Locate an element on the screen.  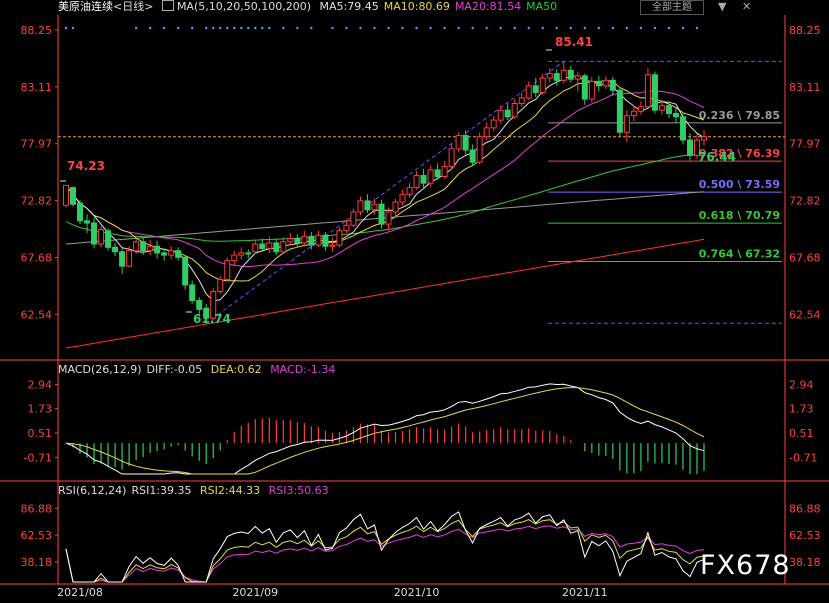
rsi-tick-label-left-1: 62.53 is located at coordinates (37, 535).